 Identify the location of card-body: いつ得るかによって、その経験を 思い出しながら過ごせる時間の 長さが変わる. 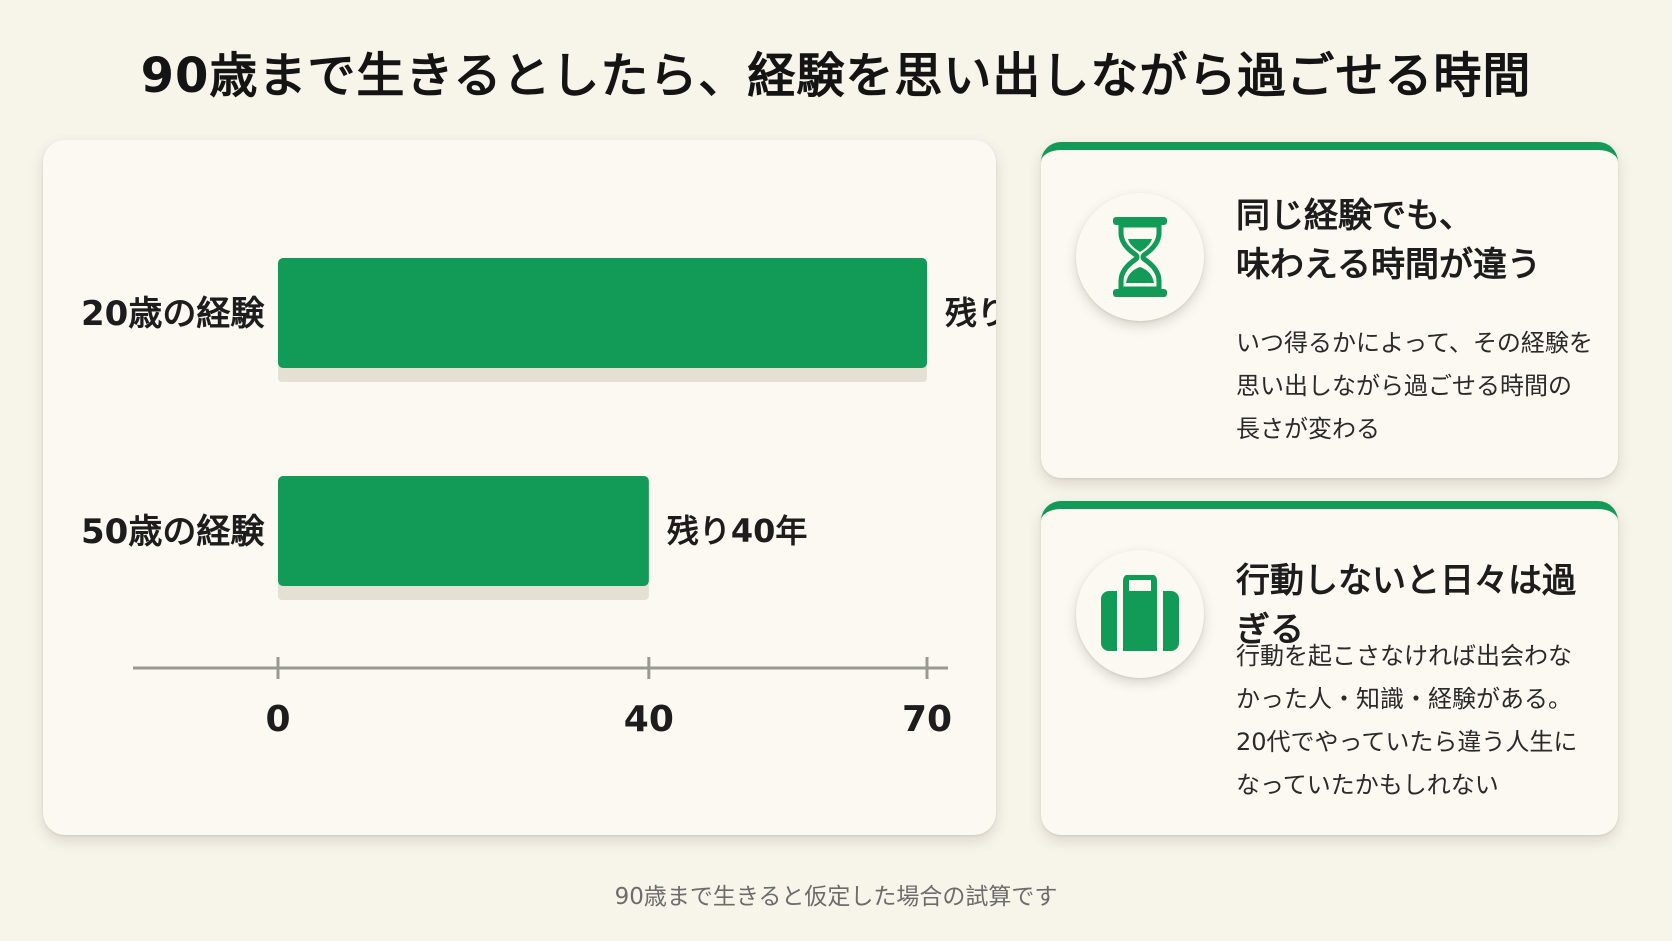
(1414, 386).